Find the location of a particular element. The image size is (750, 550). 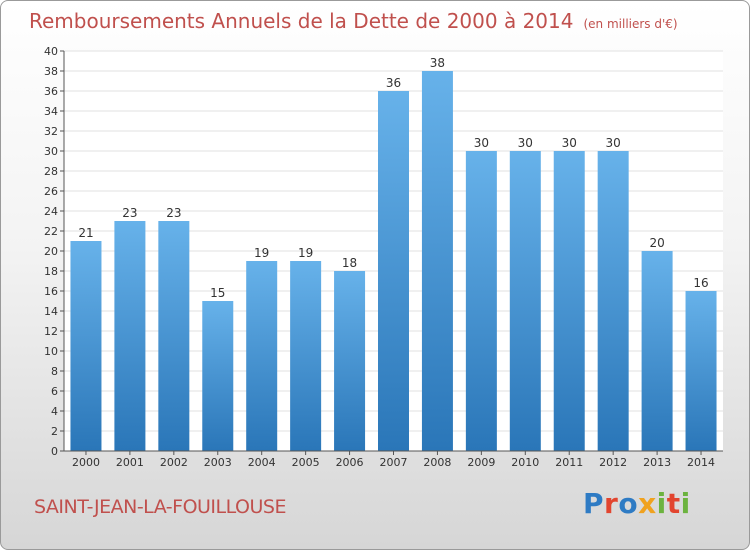

y-tick-label: 14 is located at coordinates (51, 311).